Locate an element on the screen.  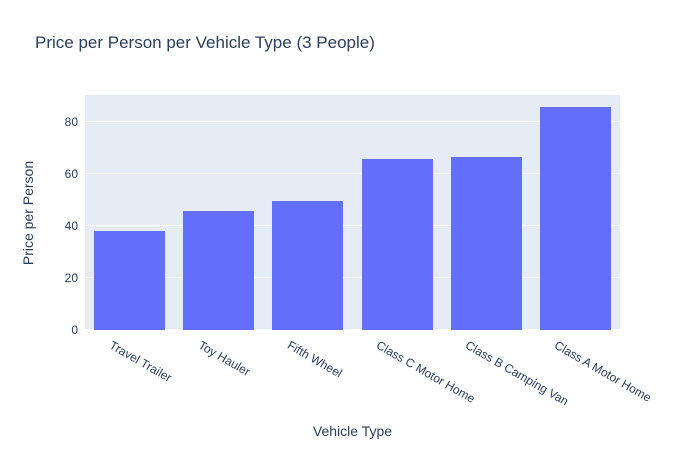
x-tick-label: Toy Hauler is located at coordinates (224, 358).